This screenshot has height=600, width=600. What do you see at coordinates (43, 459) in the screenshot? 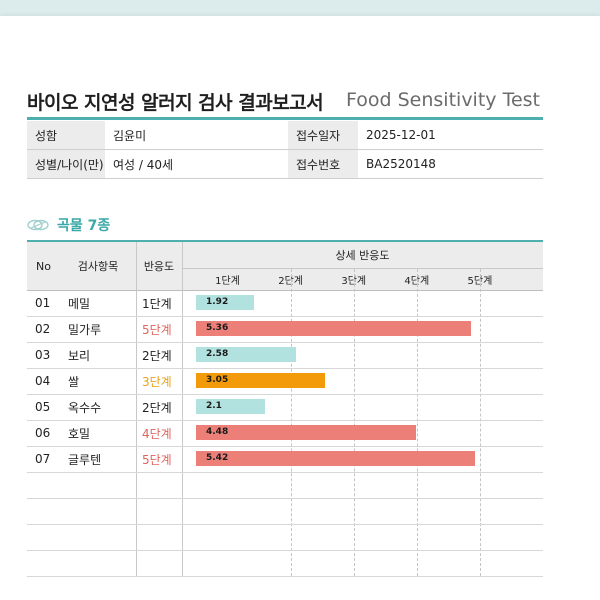
I see `row-number: 07` at bounding box center [43, 459].